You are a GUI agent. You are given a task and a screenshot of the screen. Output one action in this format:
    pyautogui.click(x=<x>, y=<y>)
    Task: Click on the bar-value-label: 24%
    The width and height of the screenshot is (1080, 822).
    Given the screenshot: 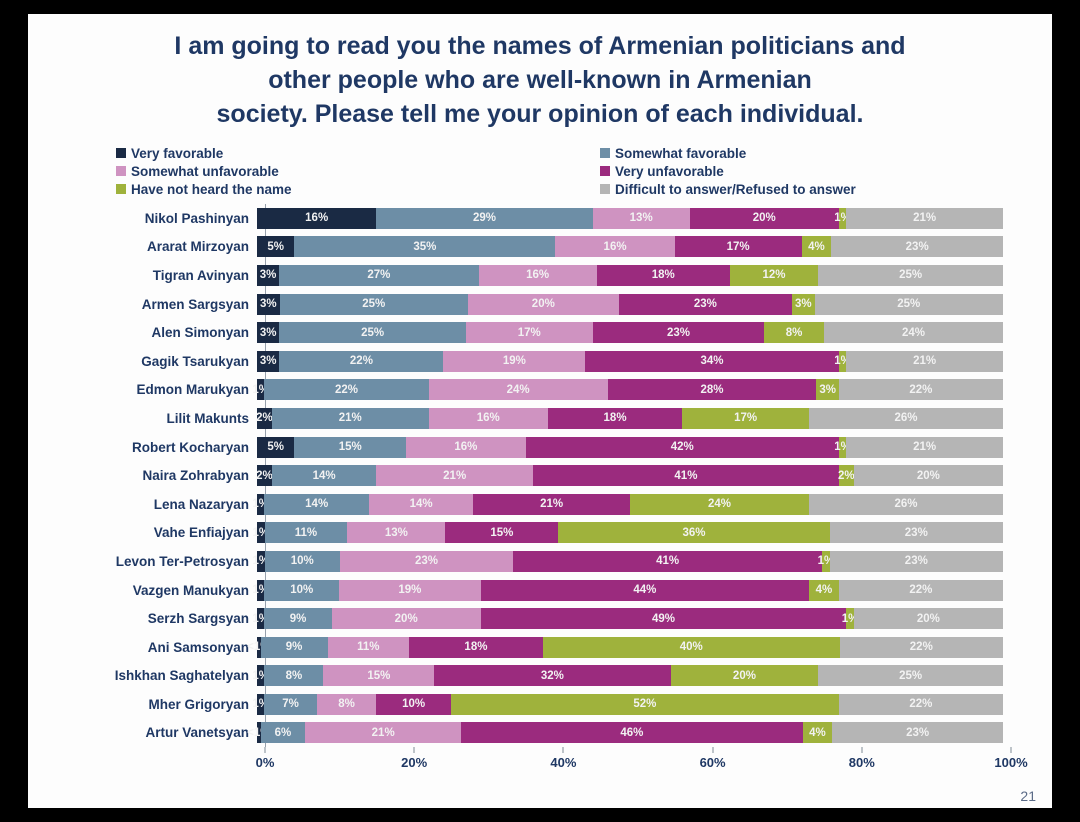 What is the action you would take?
    pyautogui.click(x=719, y=504)
    